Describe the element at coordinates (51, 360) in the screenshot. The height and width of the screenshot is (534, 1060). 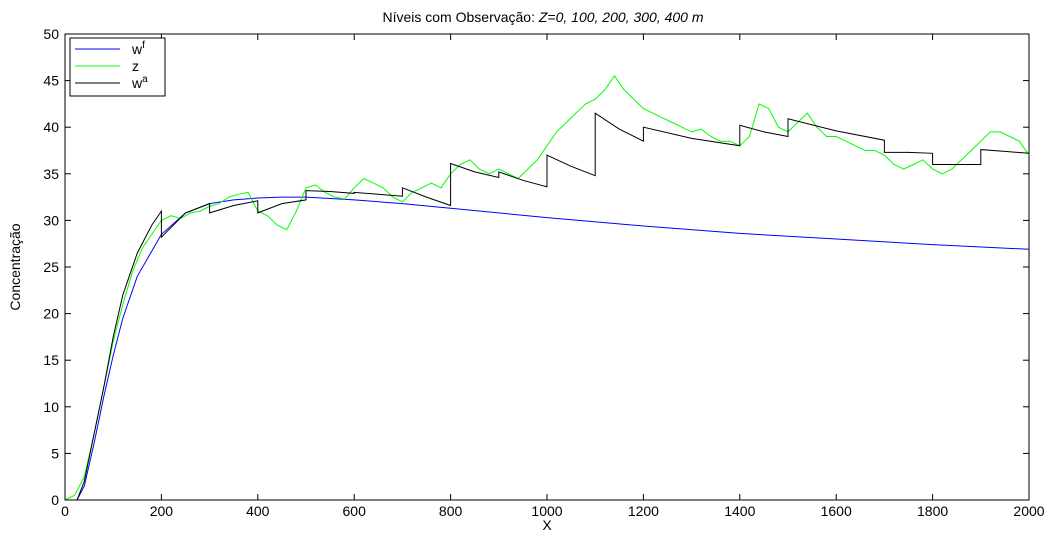
I see `y-tick-label: 15` at that location.